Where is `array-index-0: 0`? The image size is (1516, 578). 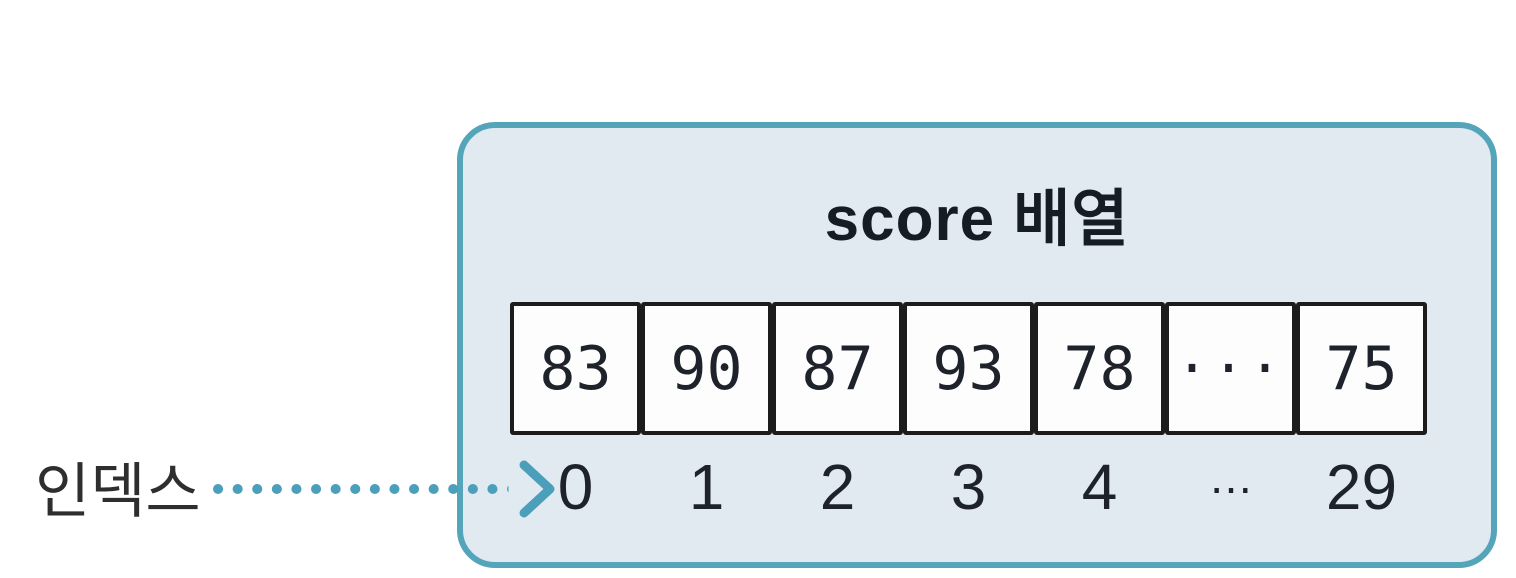
array-index-0: 0 is located at coordinates (575, 487).